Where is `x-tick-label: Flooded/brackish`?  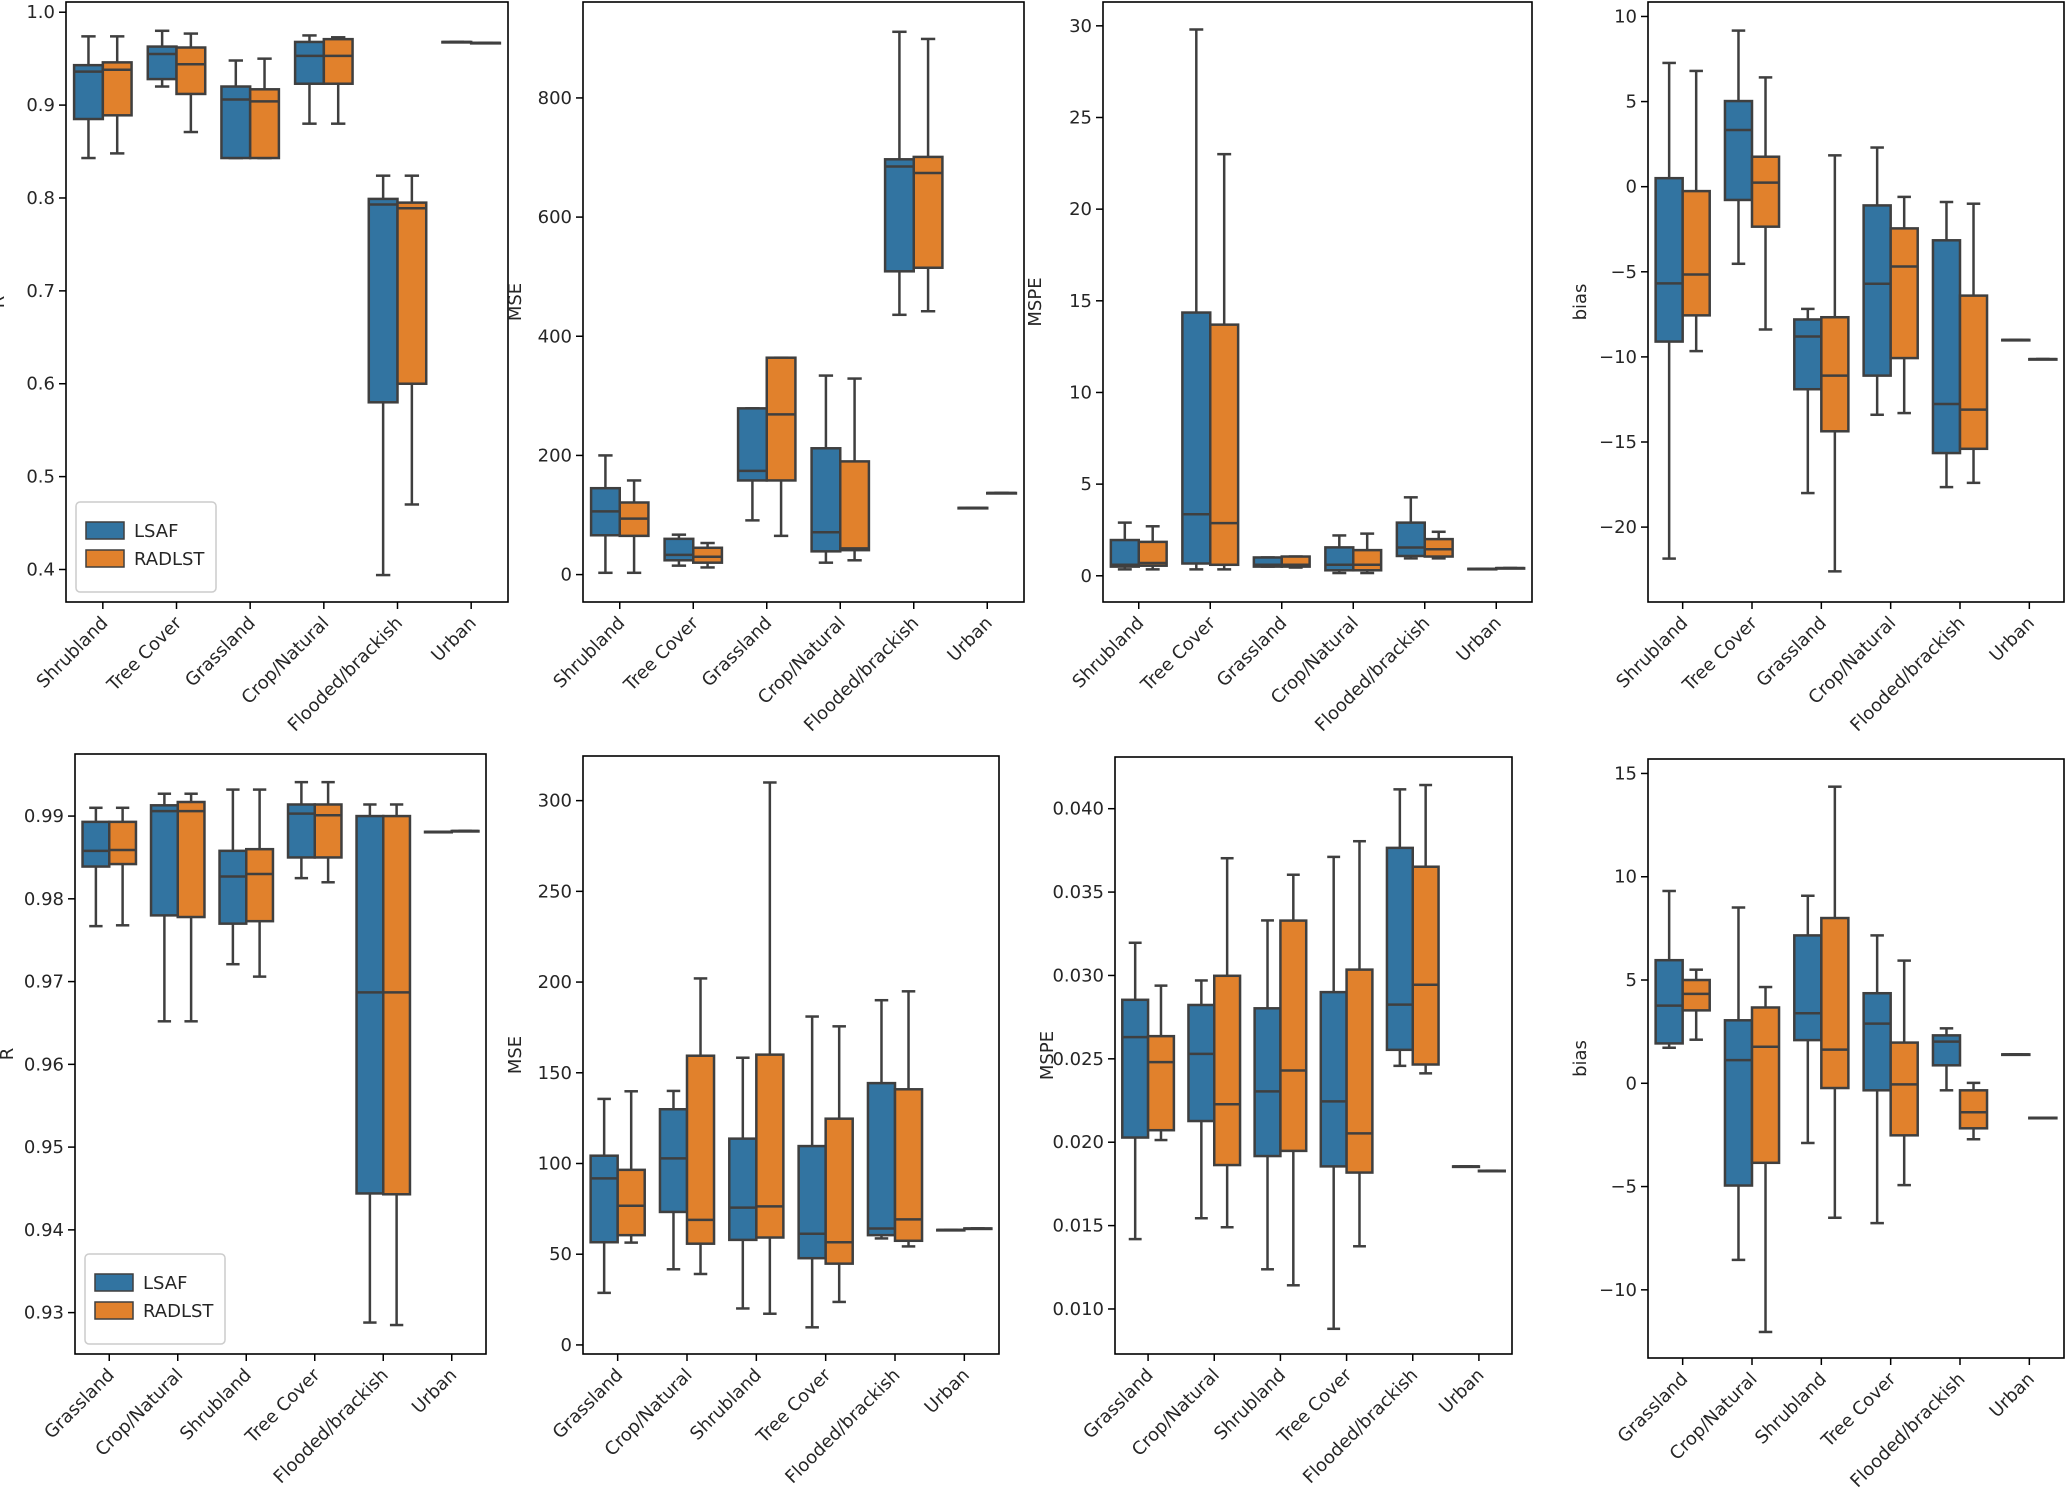 x-tick-label: Flooded/brackish is located at coordinates (842, 1426).